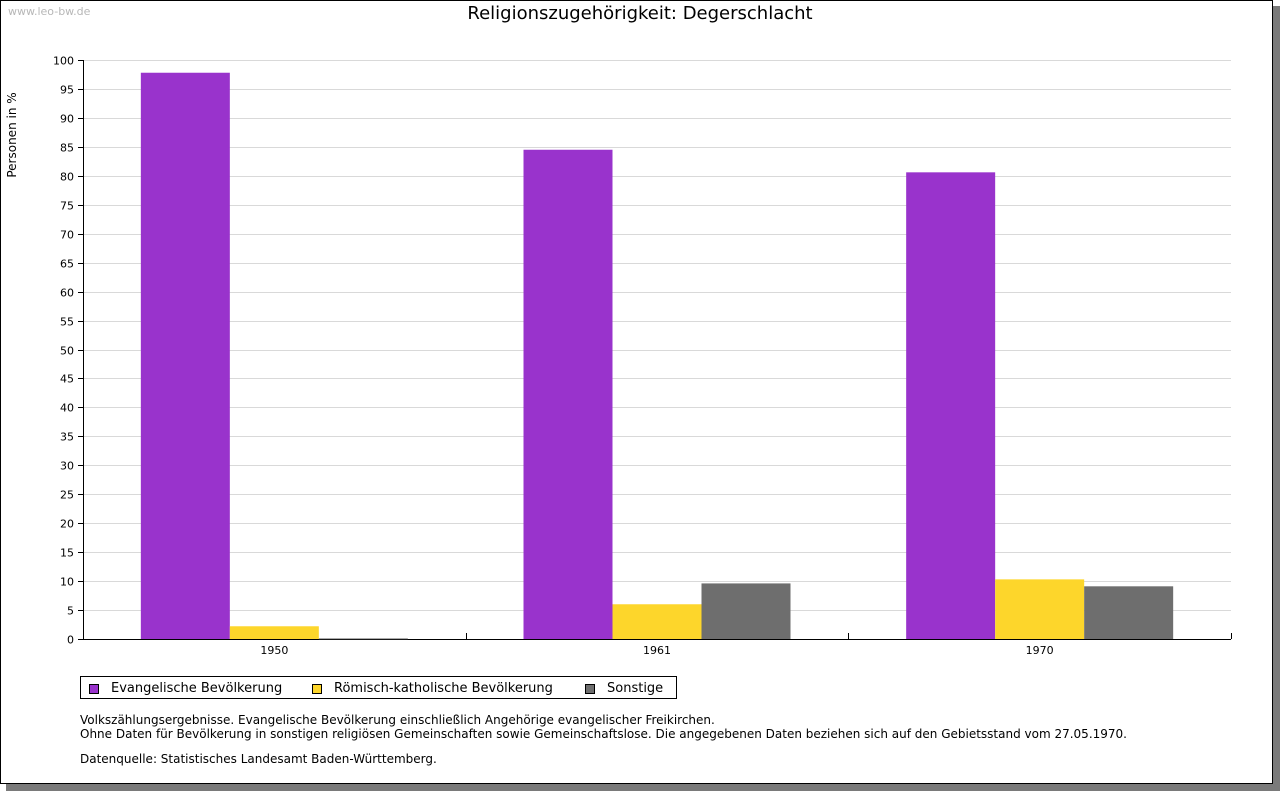  What do you see at coordinates (590, 688) in the screenshot?
I see `legend-swatch-sonstige` at bounding box center [590, 688].